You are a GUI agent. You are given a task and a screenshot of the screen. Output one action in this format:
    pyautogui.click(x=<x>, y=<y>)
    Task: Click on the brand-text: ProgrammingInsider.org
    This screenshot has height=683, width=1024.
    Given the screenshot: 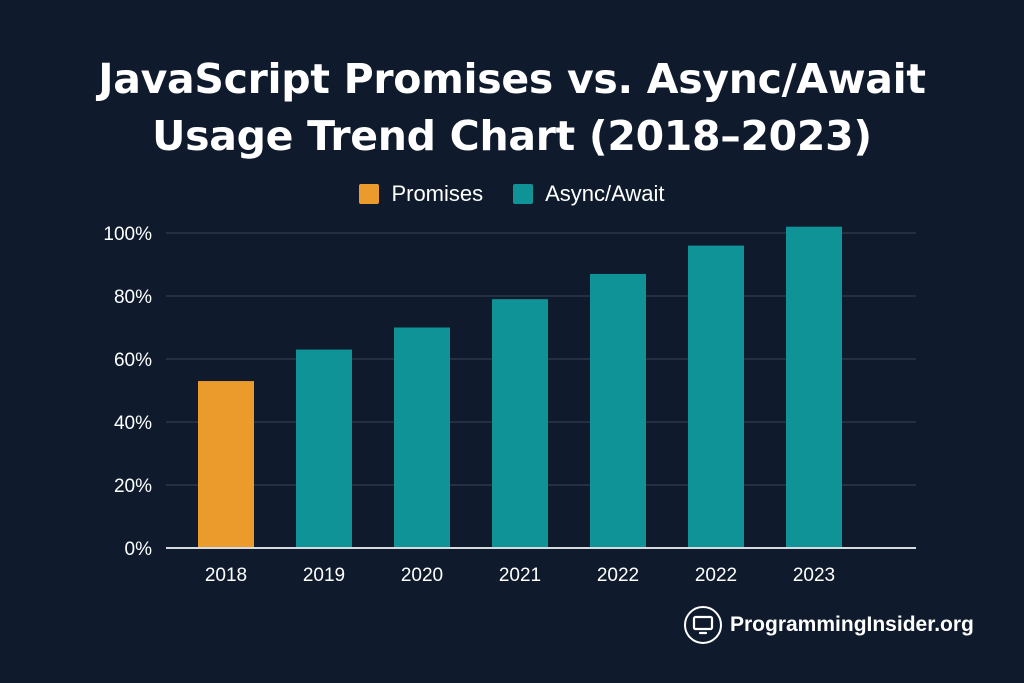 What is the action you would take?
    pyautogui.click(x=852, y=624)
    